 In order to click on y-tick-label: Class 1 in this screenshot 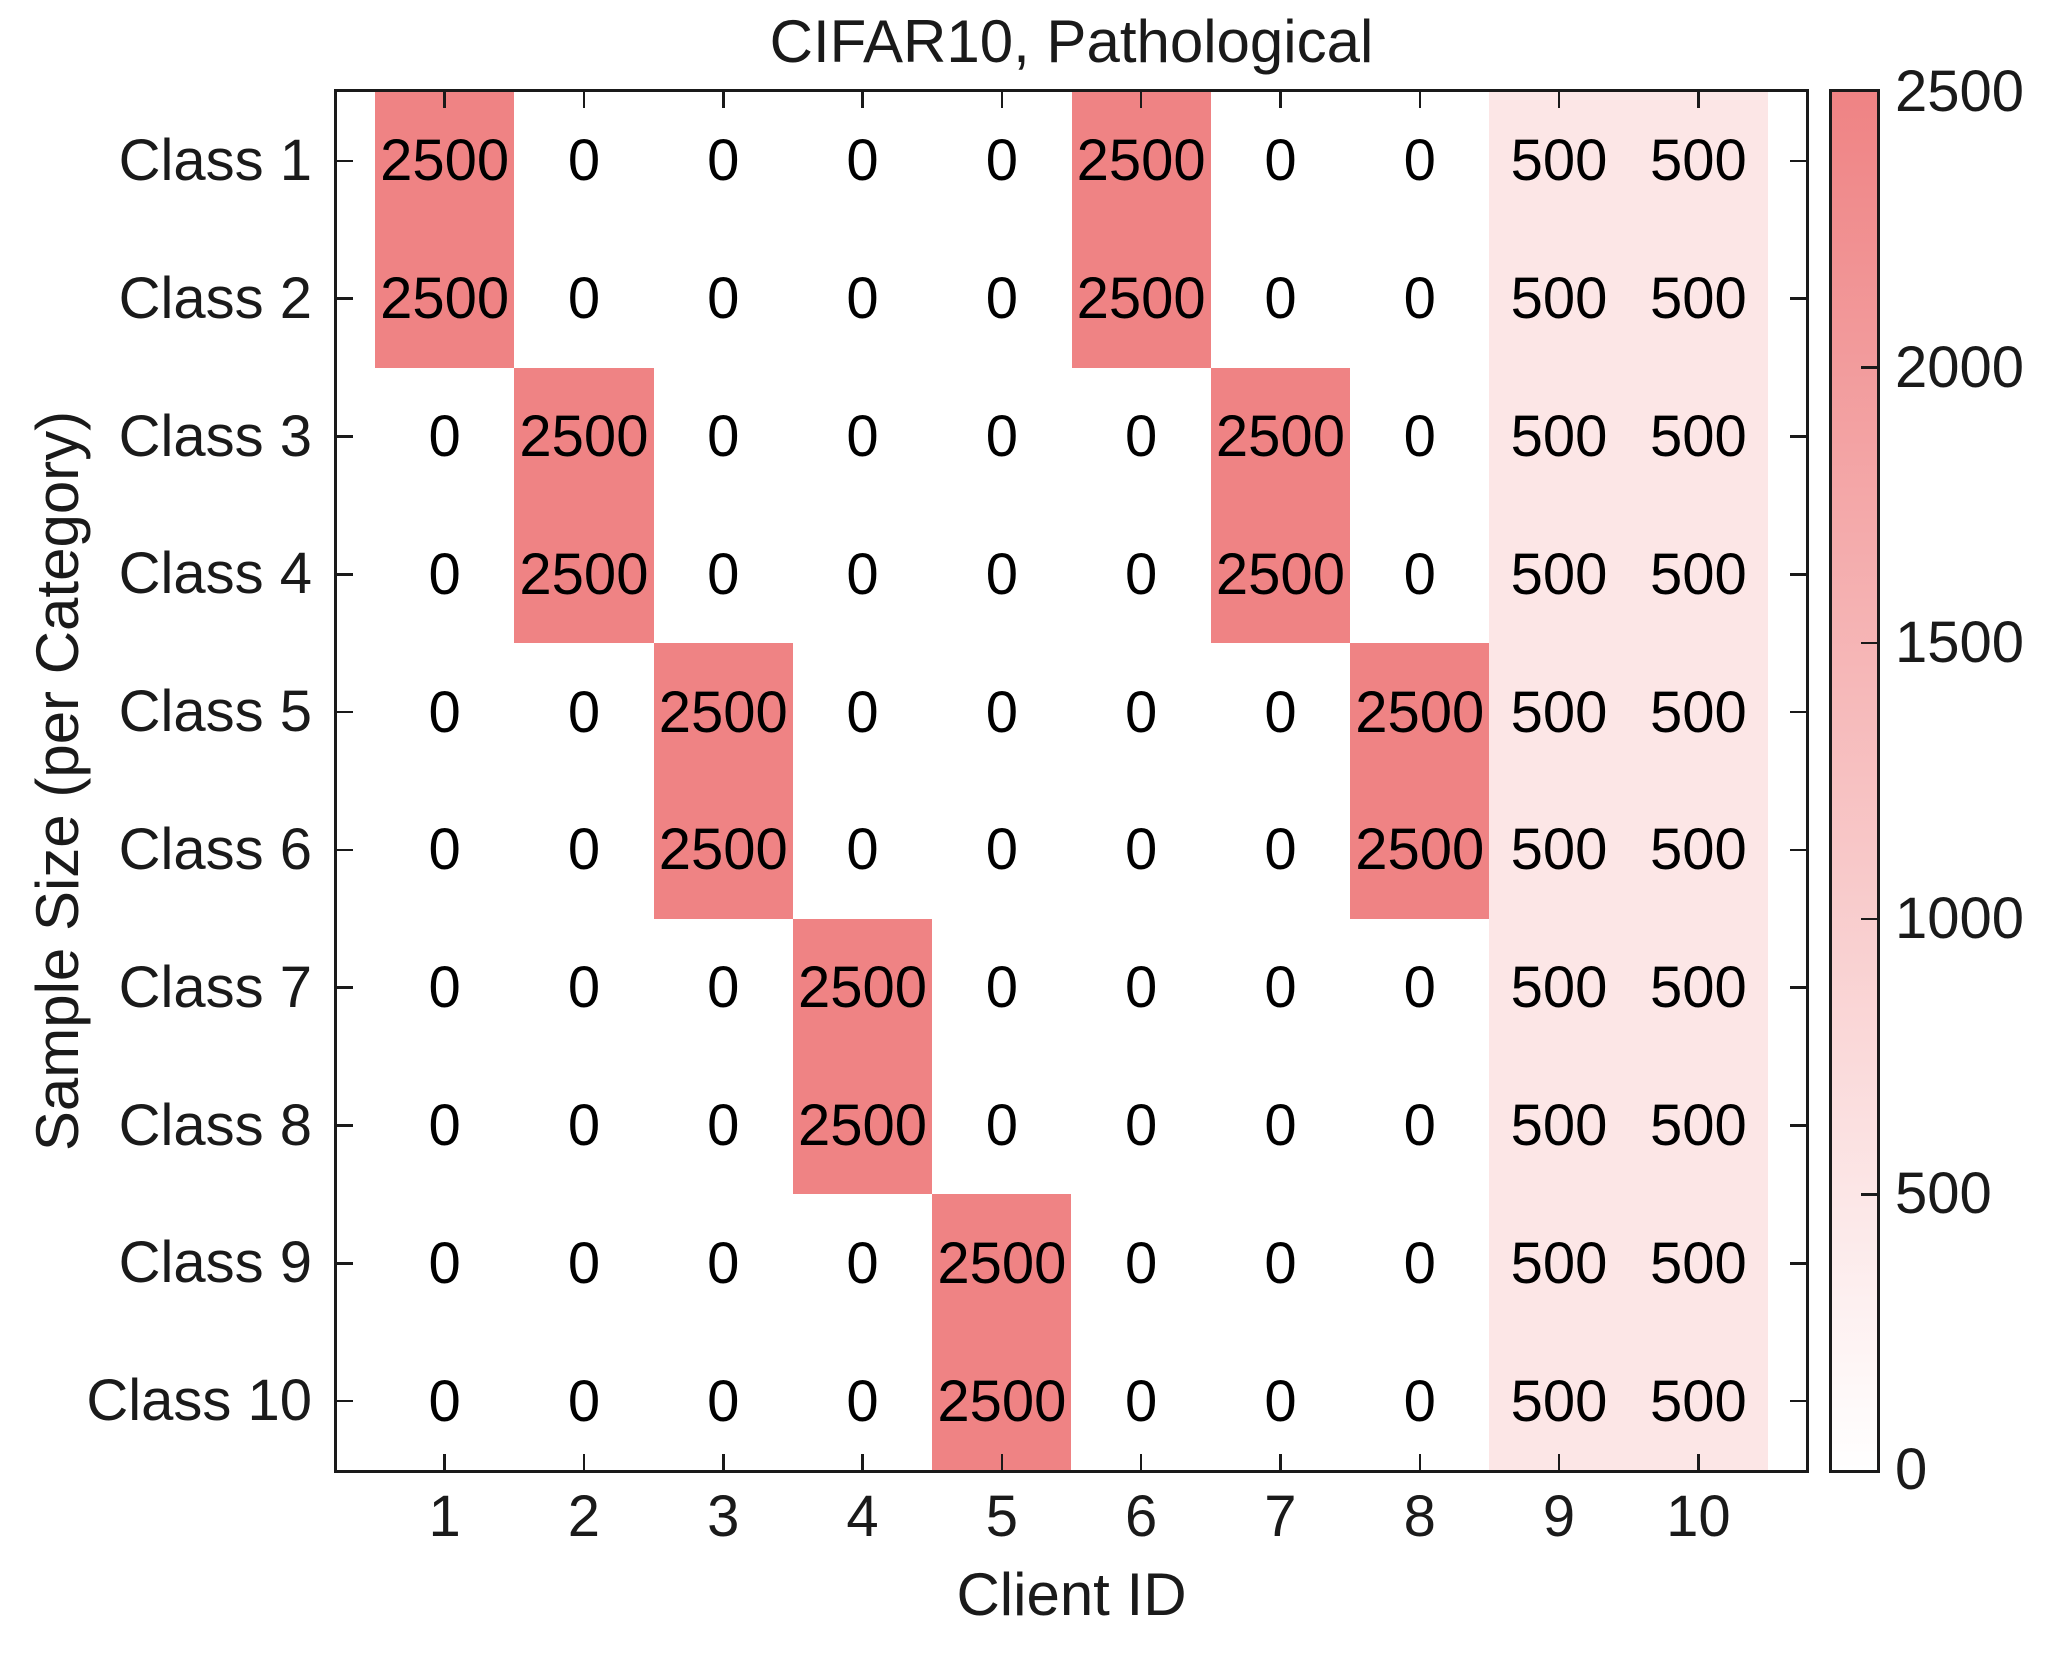, I will do `click(215, 160)`.